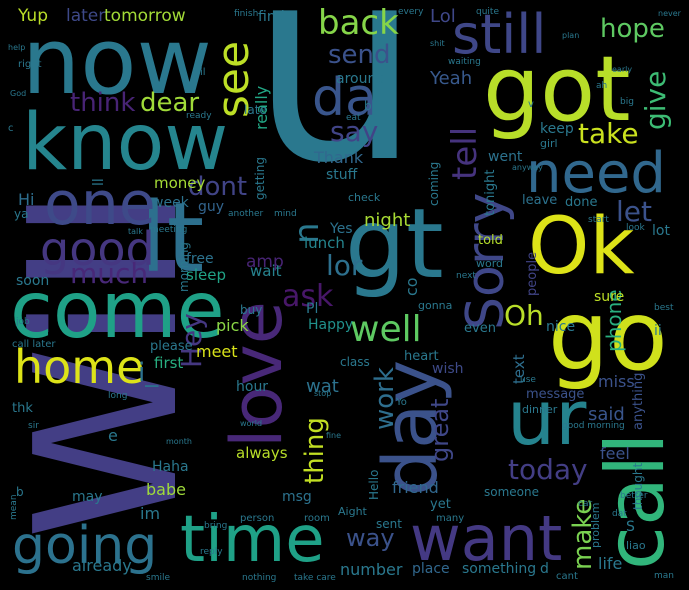 This screenshot has width=689, height=590. I want to click on word-sleep: sleep, so click(206, 275).